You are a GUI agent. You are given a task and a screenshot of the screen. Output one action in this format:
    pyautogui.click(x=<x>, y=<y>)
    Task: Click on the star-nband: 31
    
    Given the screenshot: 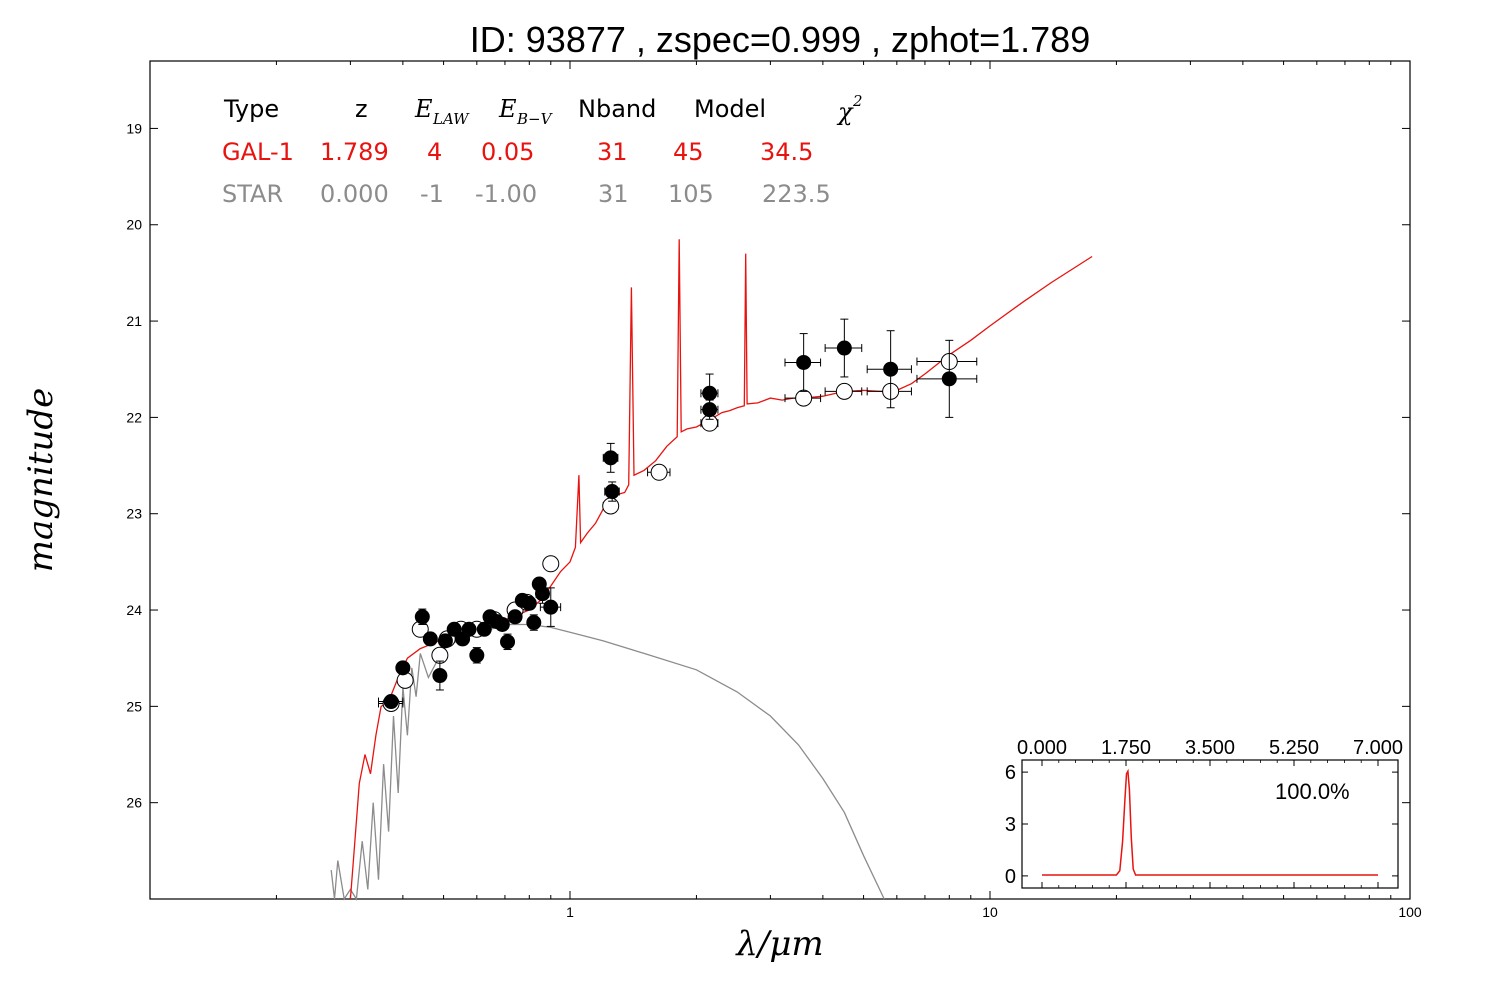 What is the action you would take?
    pyautogui.click(x=613, y=194)
    